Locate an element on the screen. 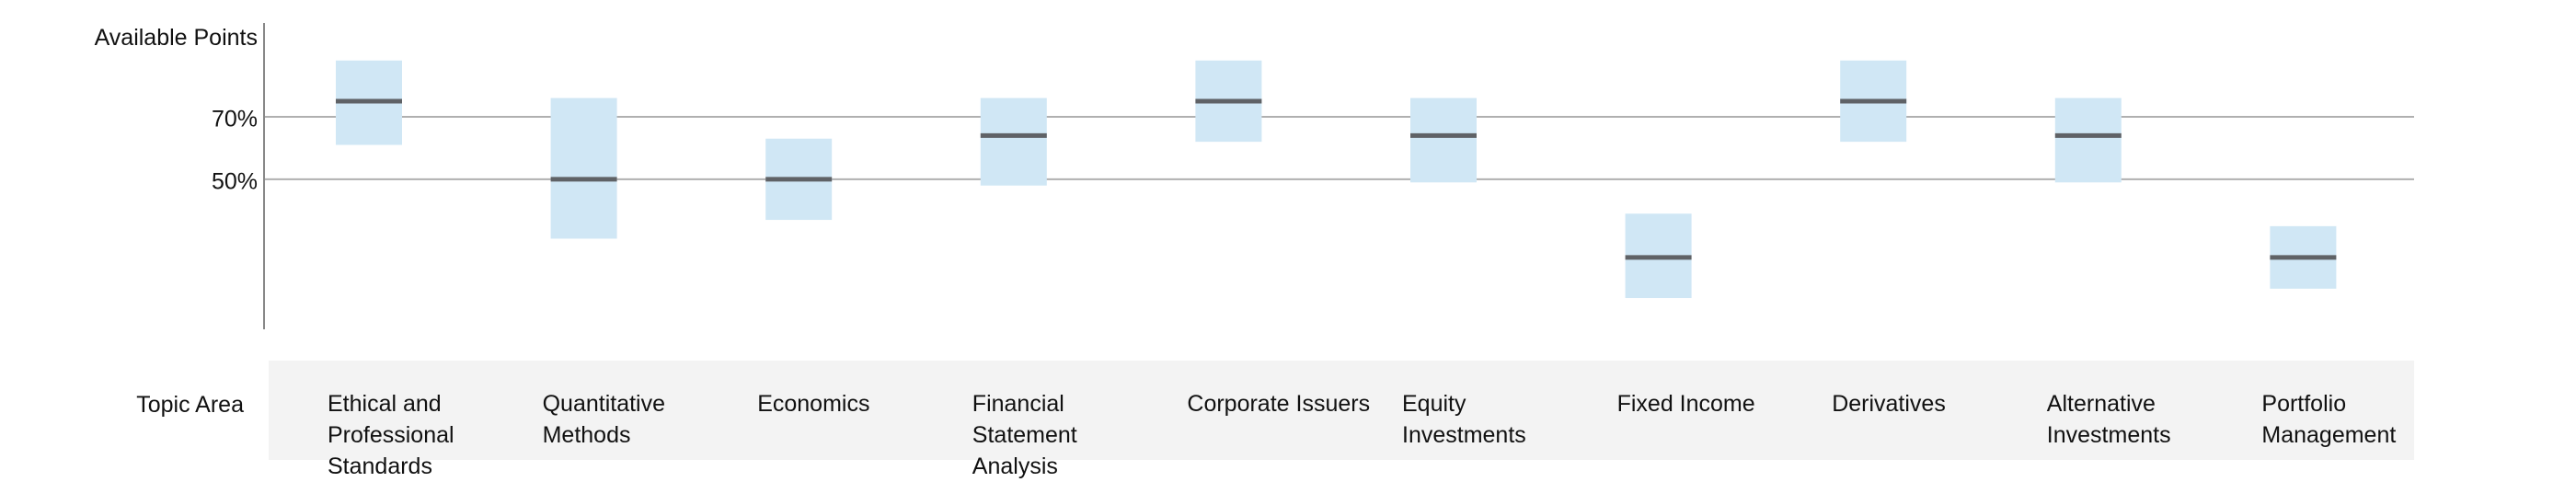  category-label: Derivatives is located at coordinates (1889, 404).